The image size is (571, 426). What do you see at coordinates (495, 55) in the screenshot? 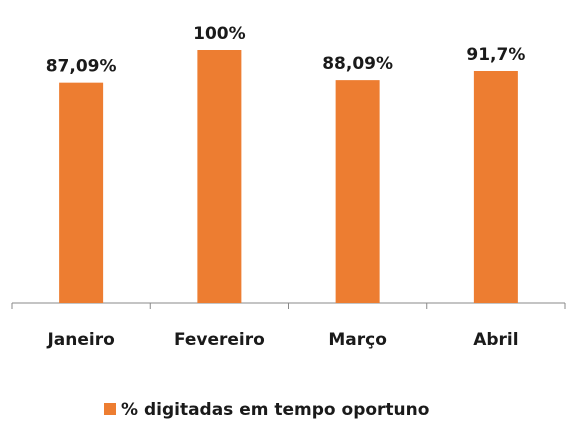
I see `data-label: 91,7%` at bounding box center [495, 55].